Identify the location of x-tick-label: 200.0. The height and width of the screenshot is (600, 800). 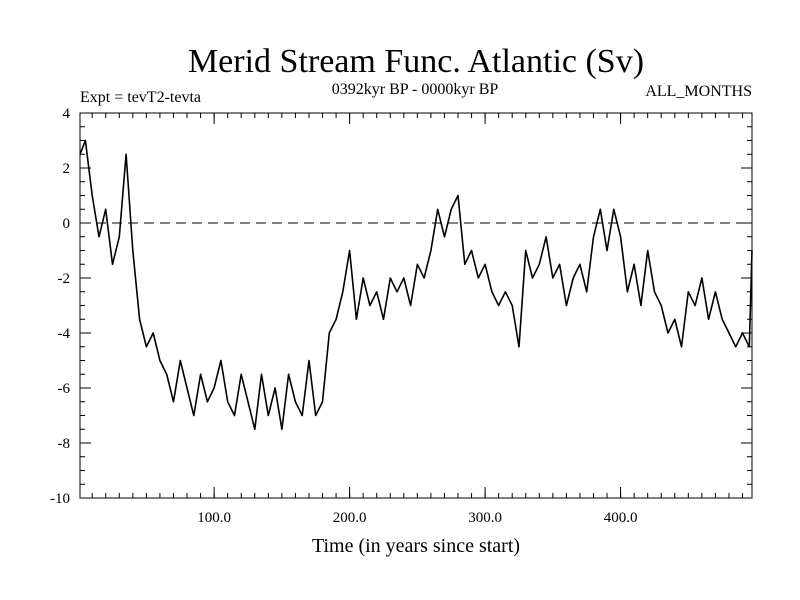
(350, 518).